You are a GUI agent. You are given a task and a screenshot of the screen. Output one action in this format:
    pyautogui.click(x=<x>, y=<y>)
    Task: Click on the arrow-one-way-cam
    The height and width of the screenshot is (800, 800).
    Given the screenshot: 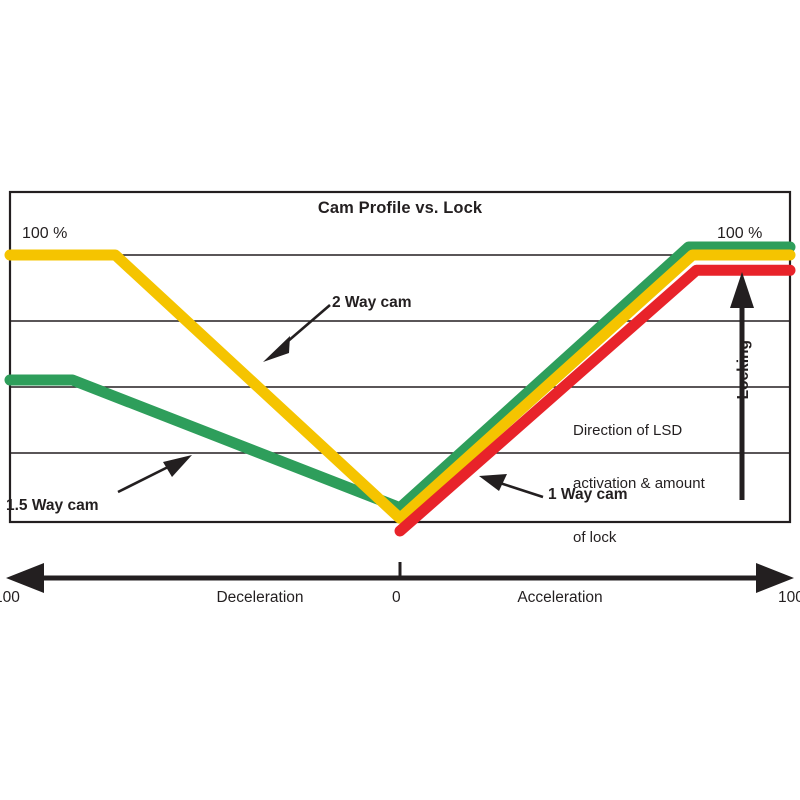 What is the action you would take?
    pyautogui.click(x=511, y=486)
    